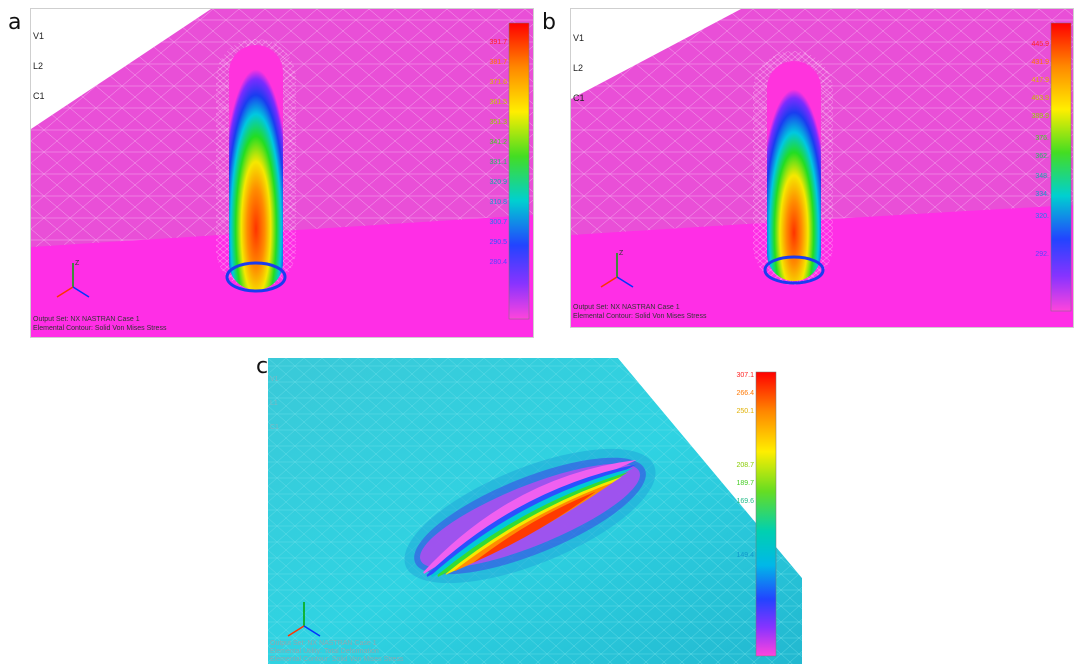 This screenshot has height=666, width=1076. What do you see at coordinates (15, 22) in the screenshot?
I see `panel-a-letter: a` at bounding box center [15, 22].